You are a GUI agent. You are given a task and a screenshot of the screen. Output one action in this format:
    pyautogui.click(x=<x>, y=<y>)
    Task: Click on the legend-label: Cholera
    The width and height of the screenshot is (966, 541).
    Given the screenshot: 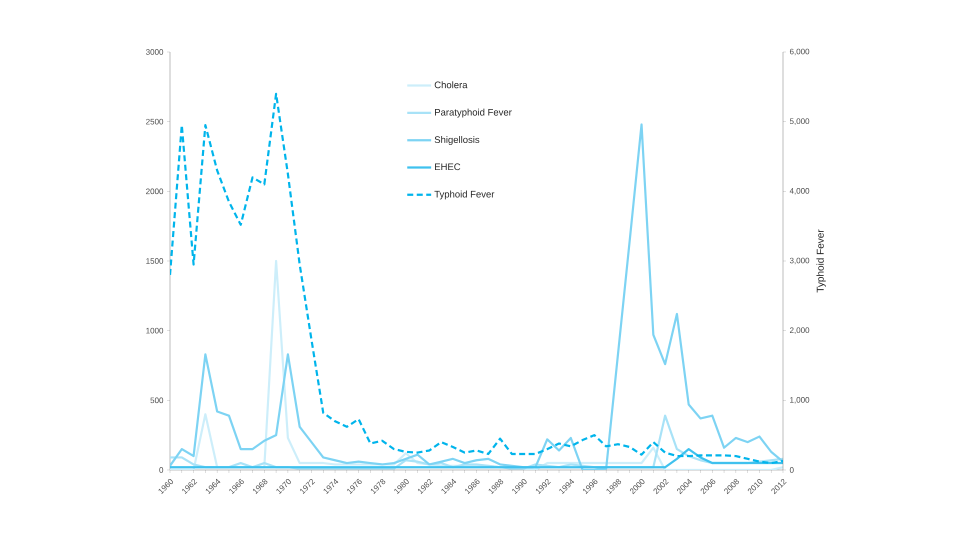 What is the action you would take?
    pyautogui.click(x=451, y=84)
    